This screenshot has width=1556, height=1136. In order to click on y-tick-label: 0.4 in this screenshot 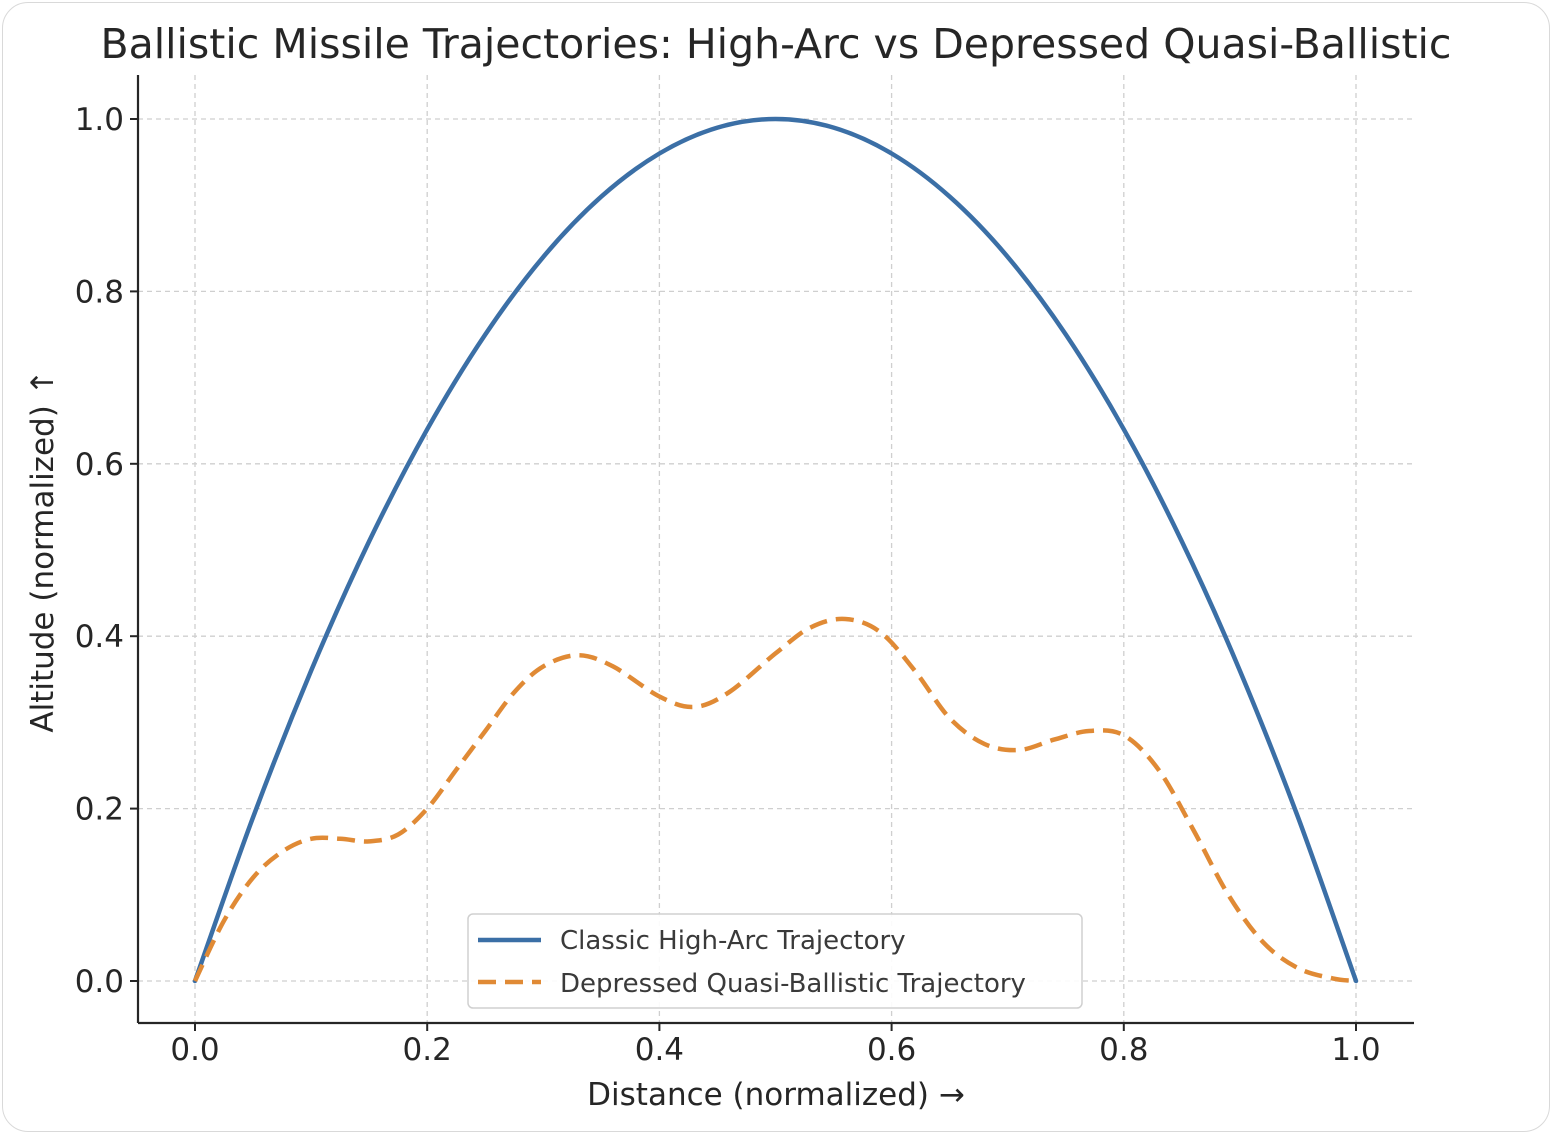, I will do `click(99, 637)`.